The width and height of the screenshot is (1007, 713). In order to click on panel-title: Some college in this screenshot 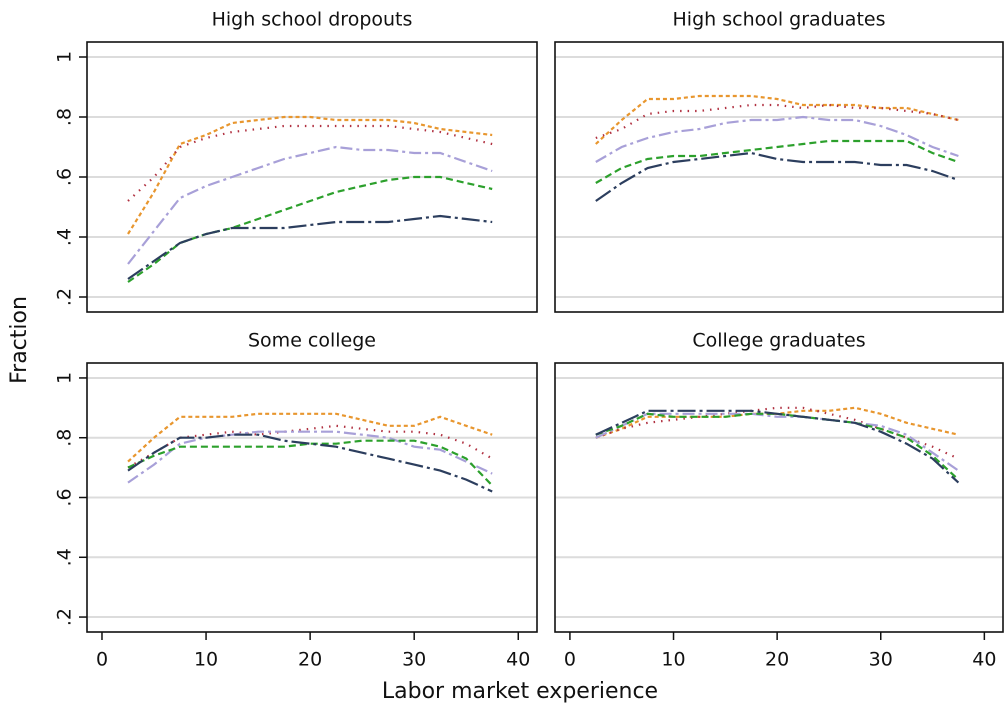, I will do `click(312, 341)`.